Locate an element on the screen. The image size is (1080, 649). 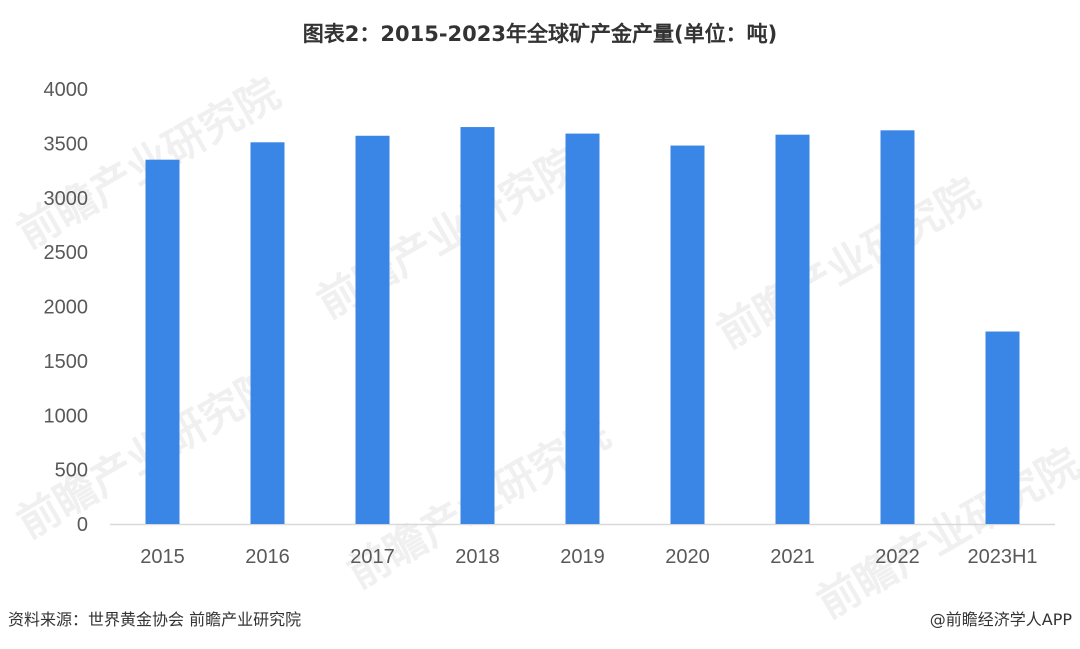
x-tick-label: 2015 is located at coordinates (162, 557).